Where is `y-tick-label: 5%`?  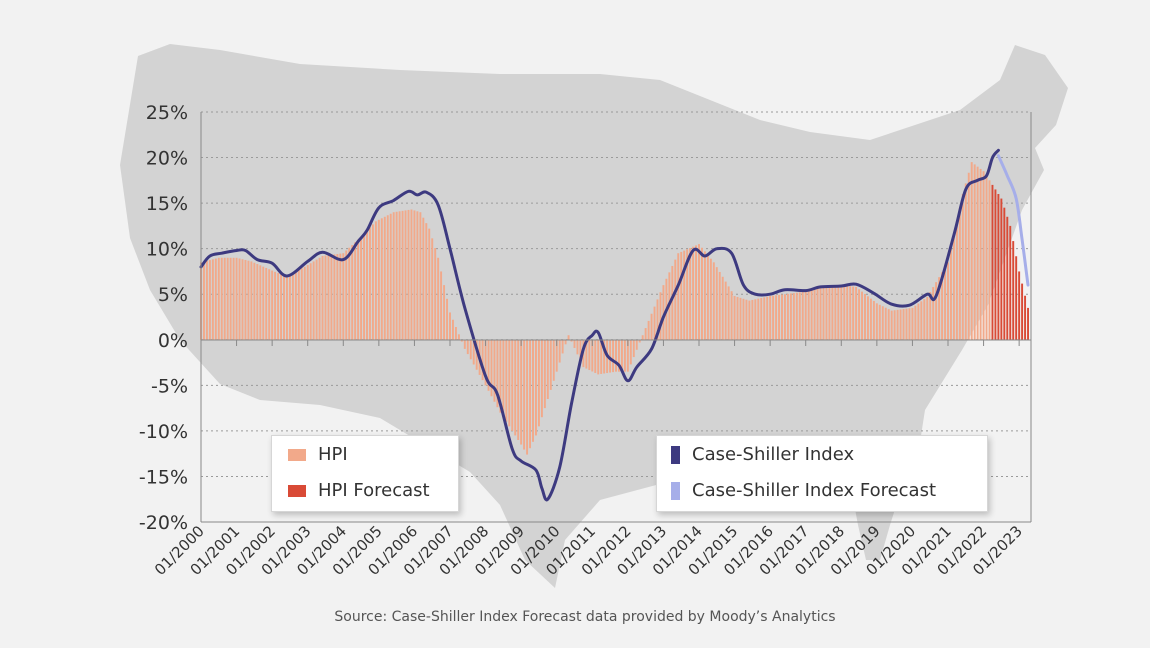
y-tick-label: 5% is located at coordinates (173, 295).